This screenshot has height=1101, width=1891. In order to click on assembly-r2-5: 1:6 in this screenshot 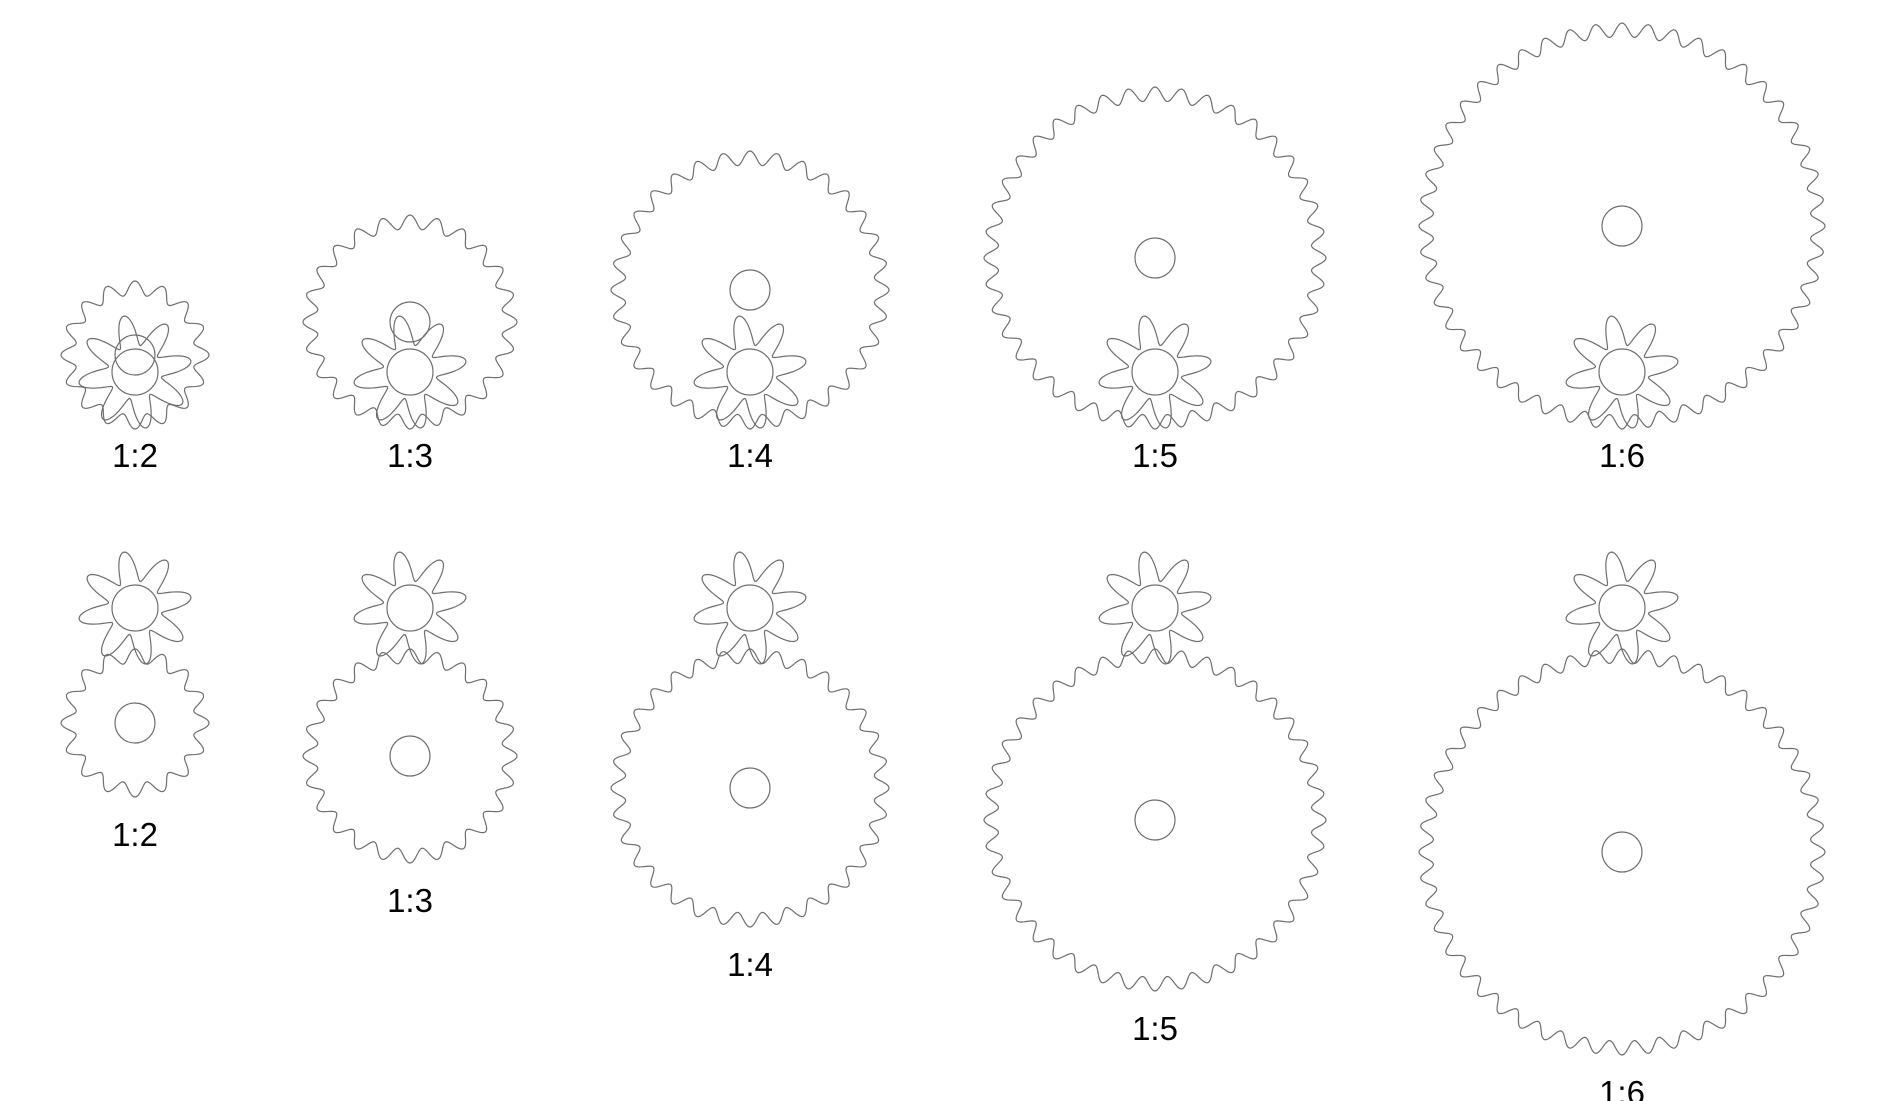, I will do `click(1622, 826)`.